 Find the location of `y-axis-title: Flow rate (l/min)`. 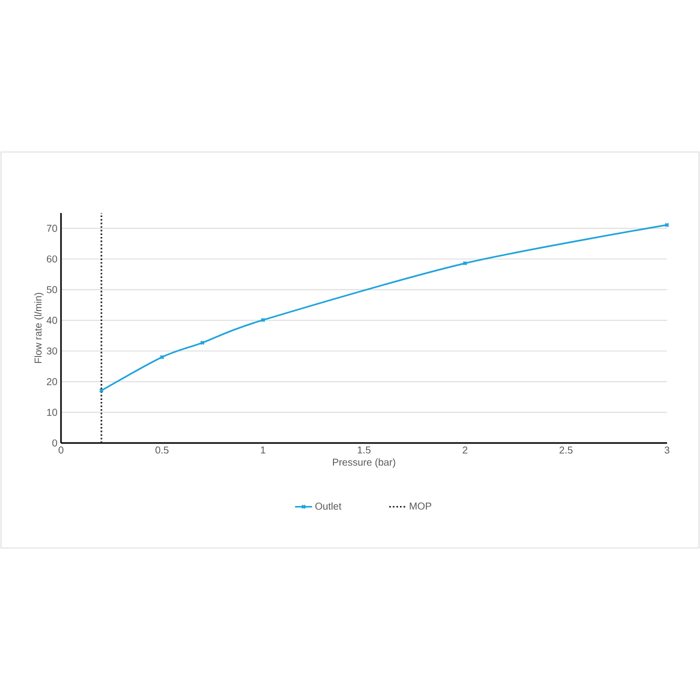

y-axis-title: Flow rate (l/min) is located at coordinates (39, 327).